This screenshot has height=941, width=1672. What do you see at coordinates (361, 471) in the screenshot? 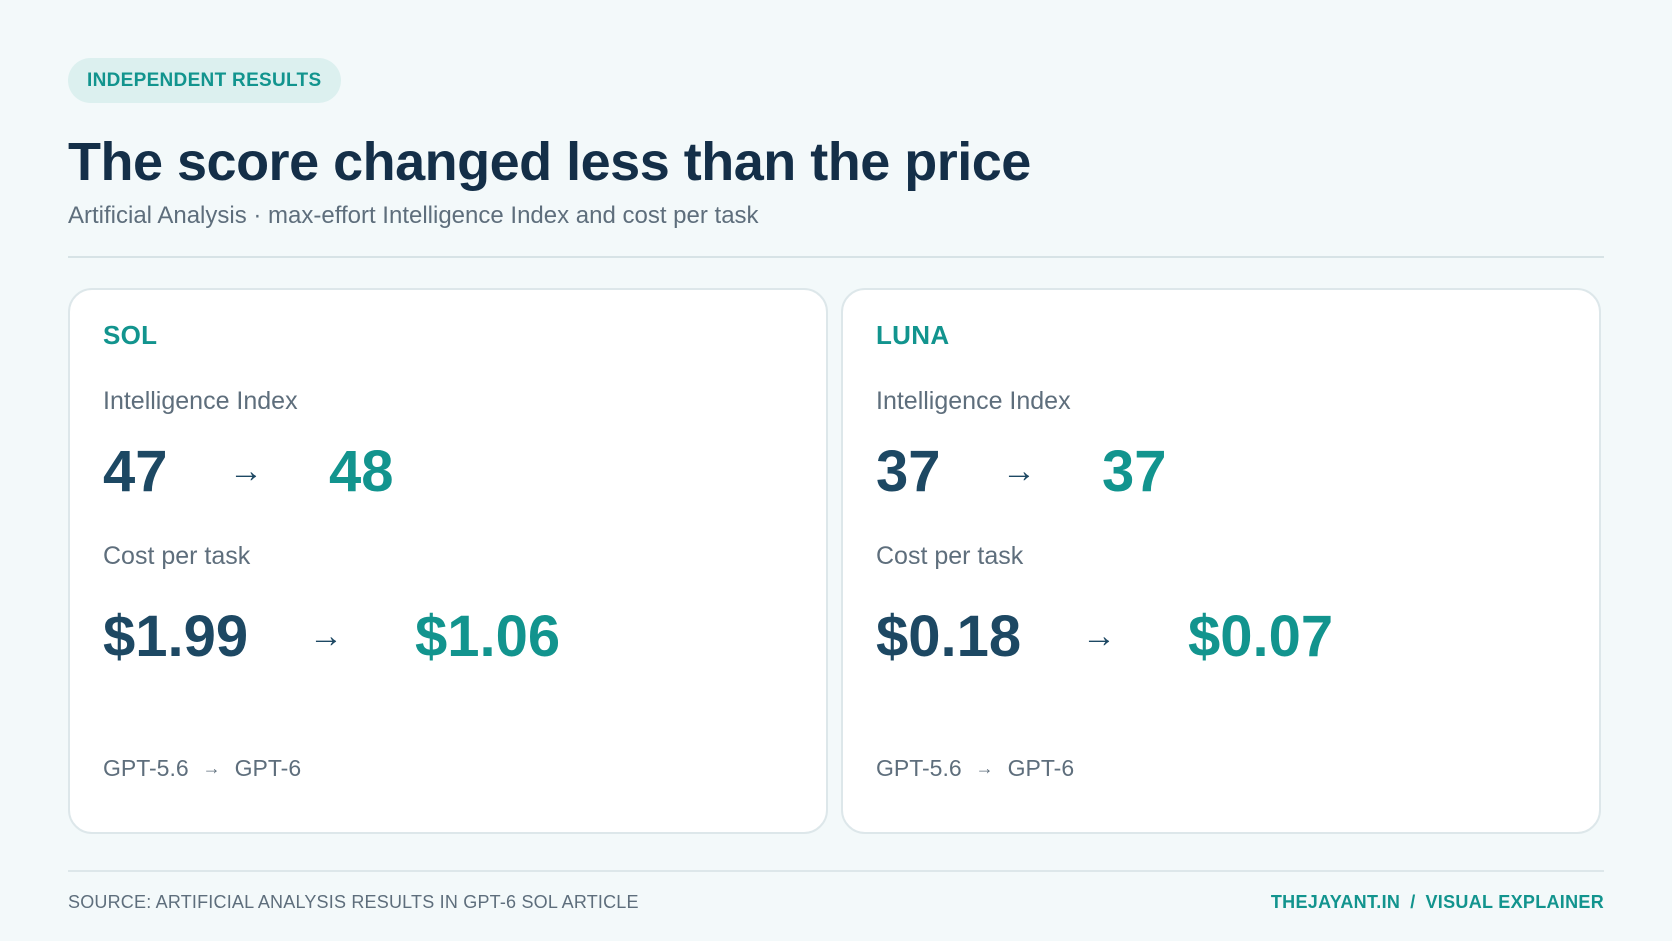
I see `score-after: 48` at bounding box center [361, 471].